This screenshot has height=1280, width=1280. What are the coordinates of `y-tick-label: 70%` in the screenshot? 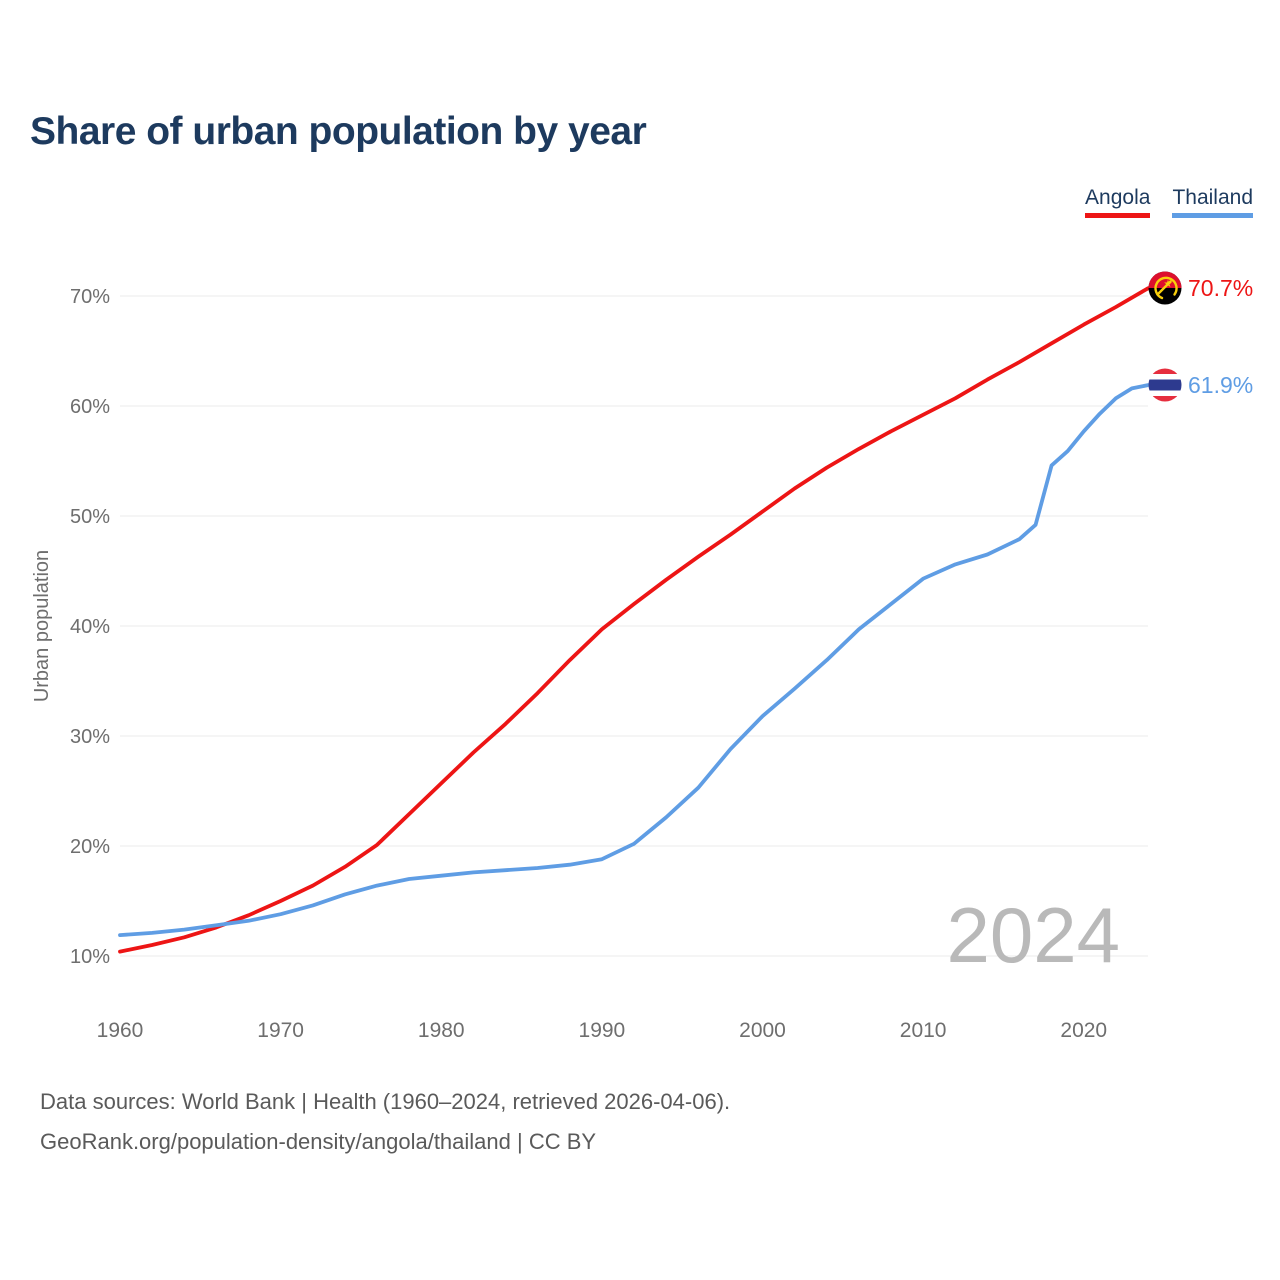 It's located at (90, 297).